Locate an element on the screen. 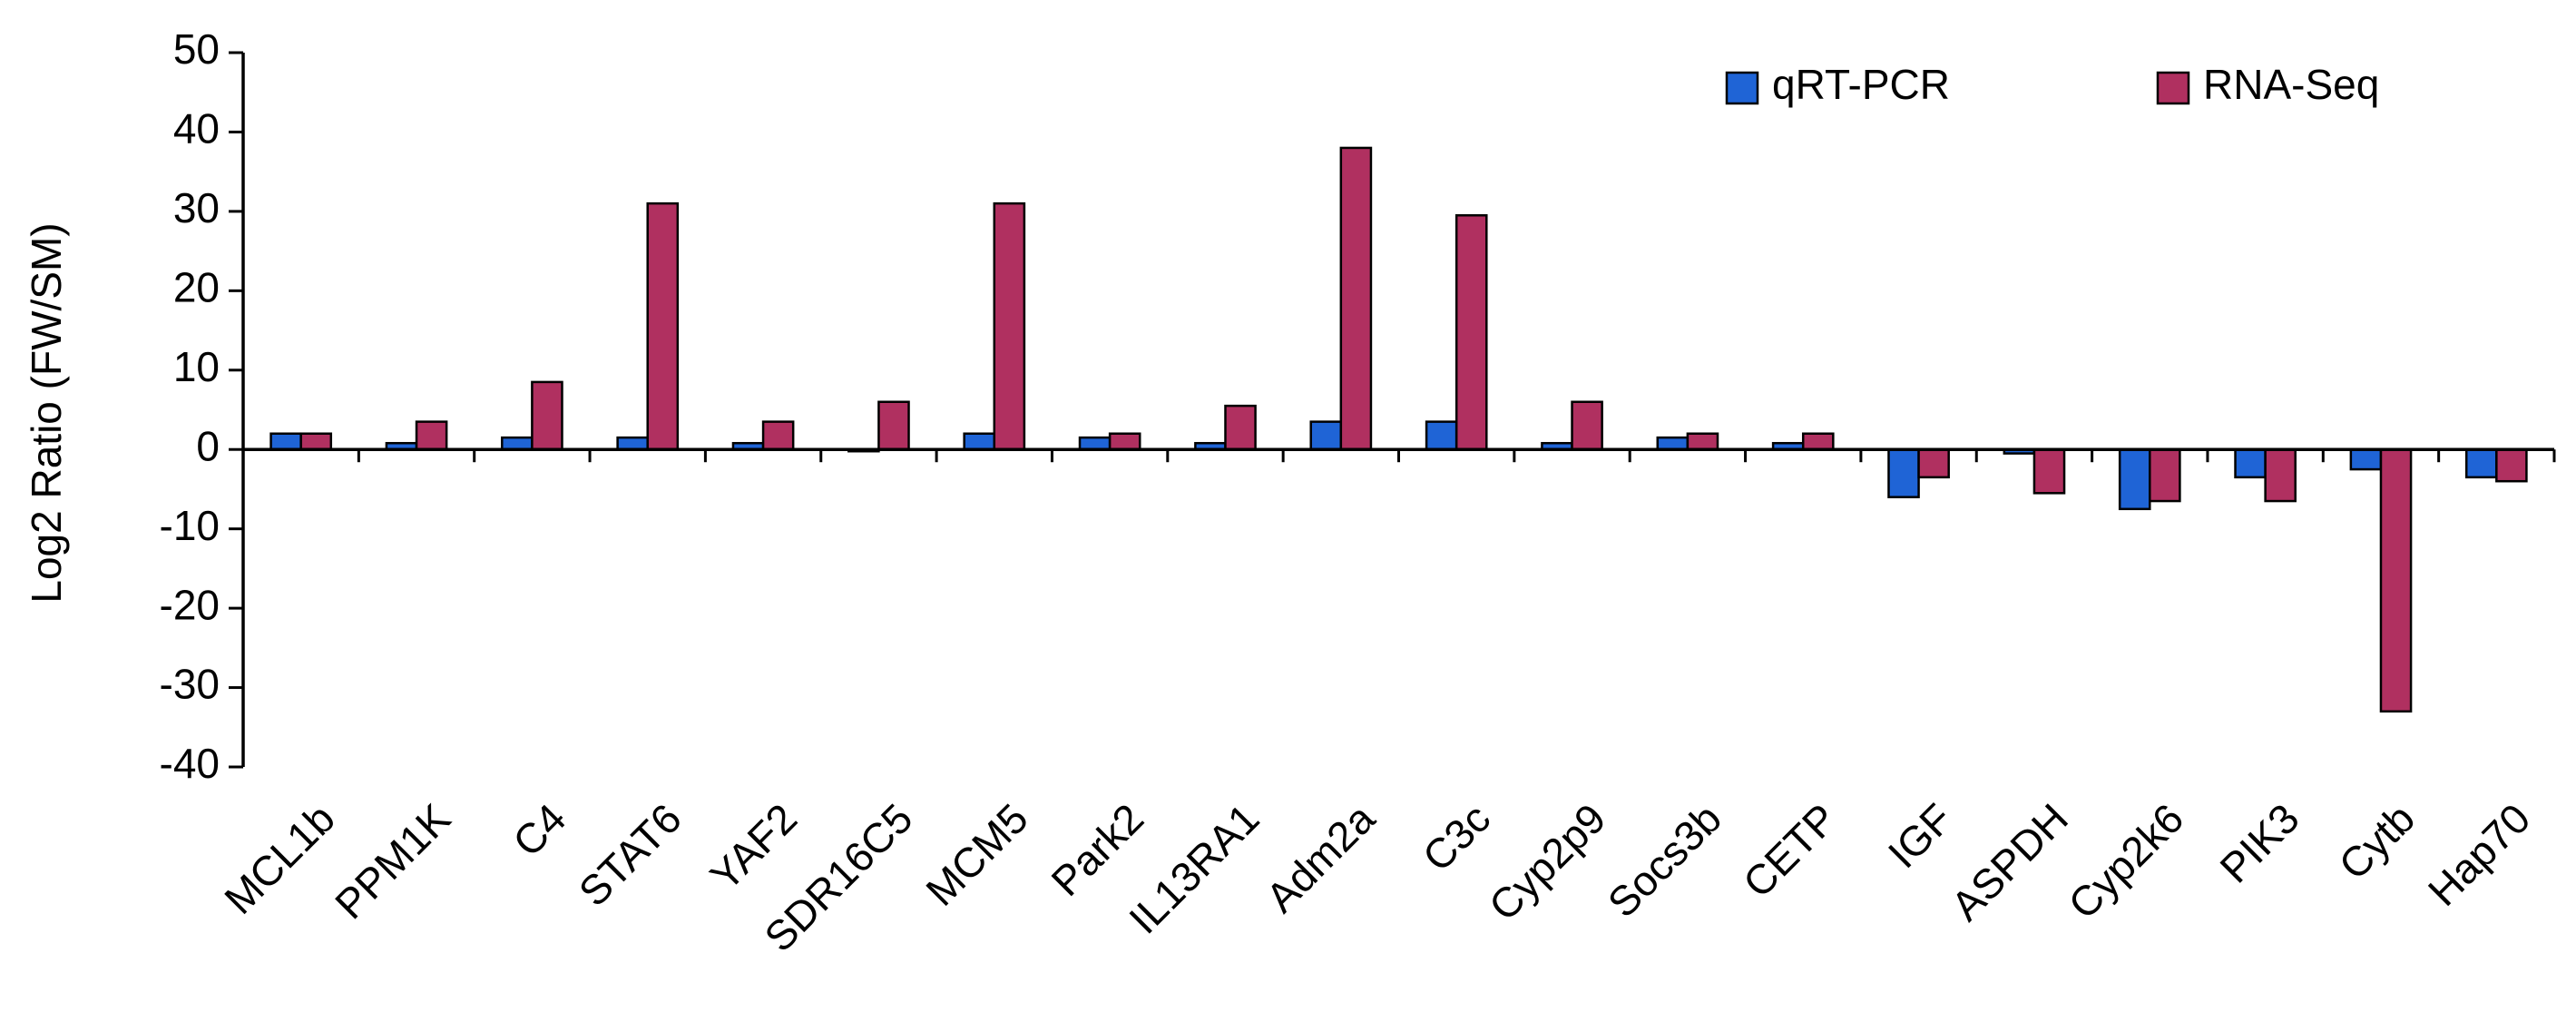 This screenshot has height=1012, width=2576. bar-qrt-pcr-mcl1b is located at coordinates (285, 441).